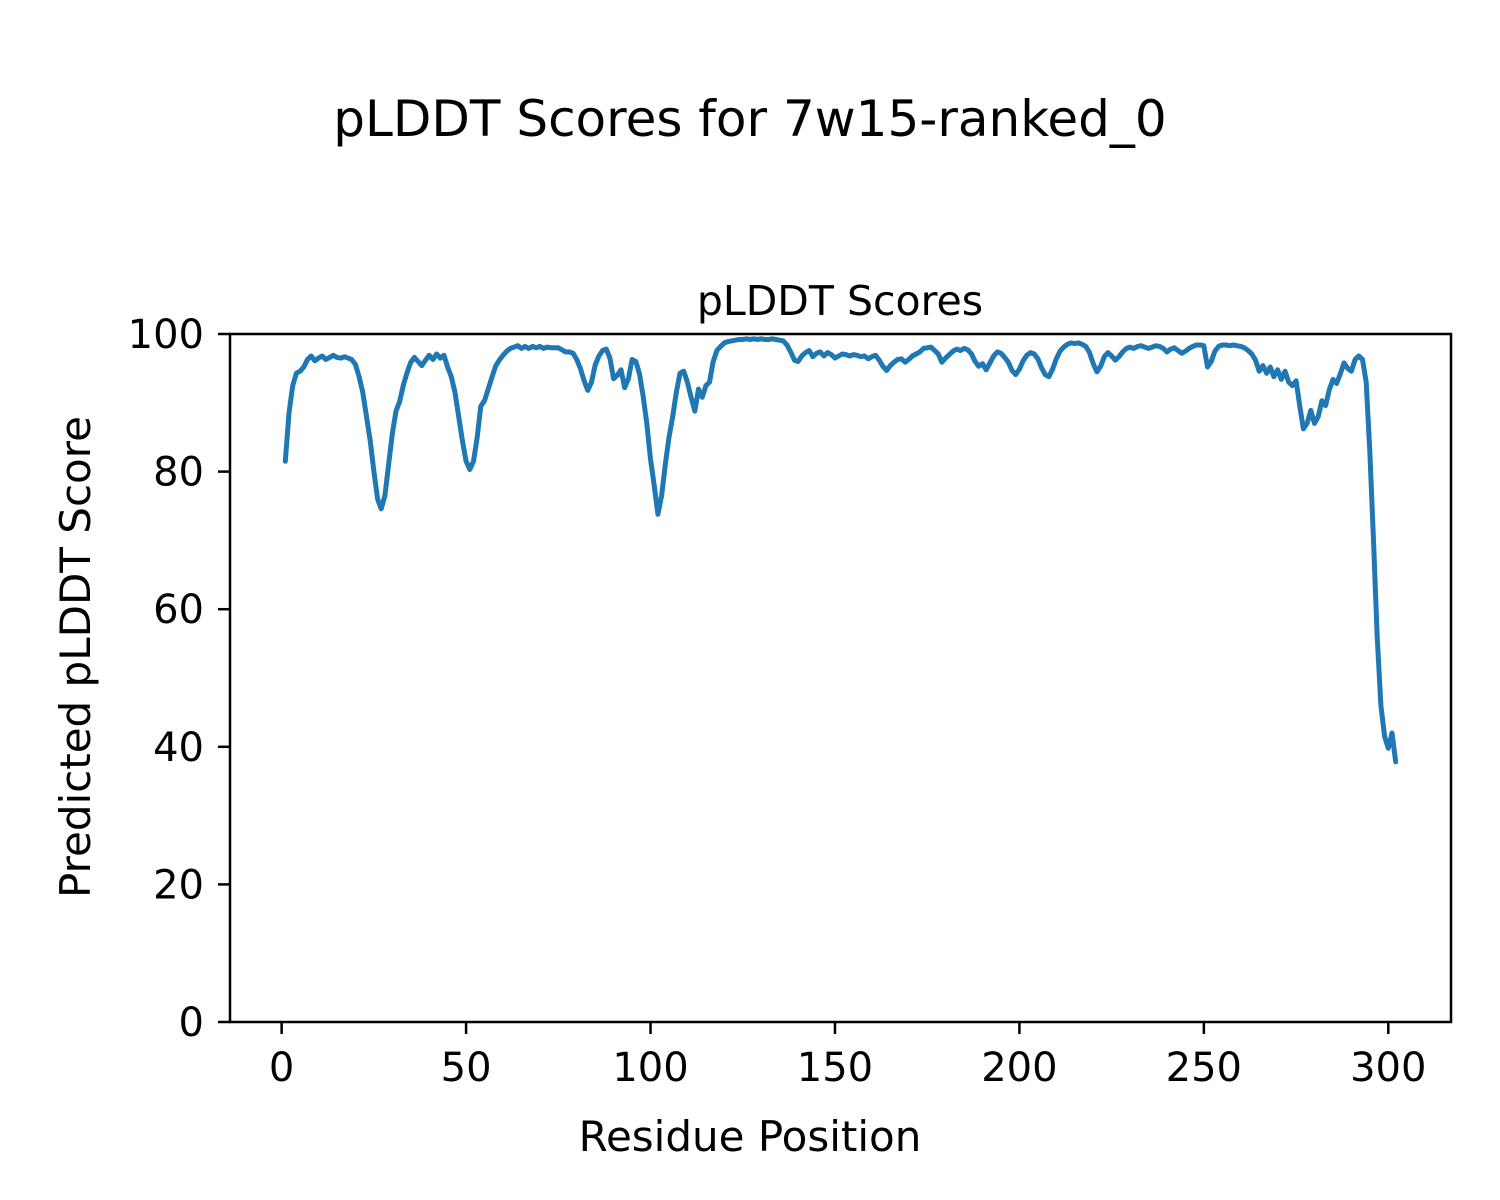 The image size is (1500, 1200). I want to click on x-axis-label: Residue Position, so click(750, 1136).